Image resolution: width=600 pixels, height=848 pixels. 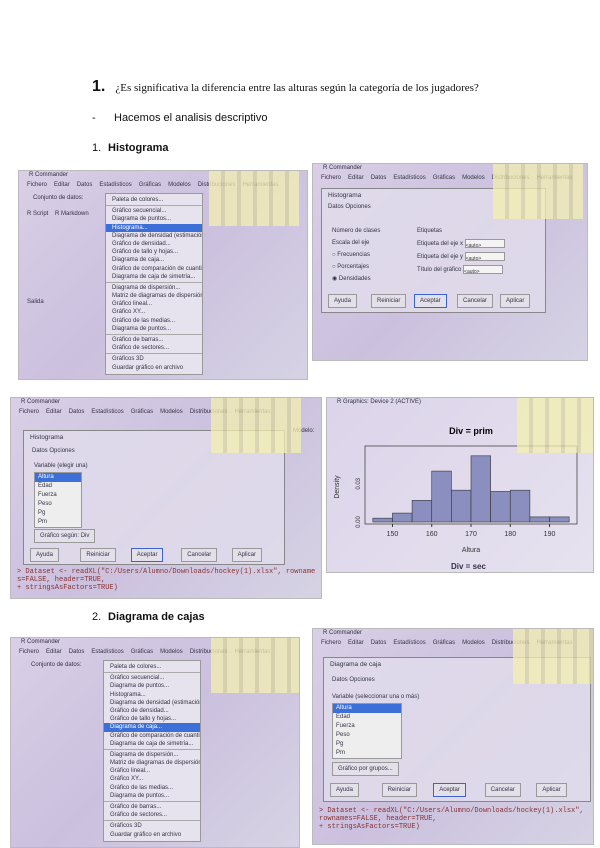 What do you see at coordinates (484, 243) in the screenshot?
I see `x-label-input: <auto>` at bounding box center [484, 243].